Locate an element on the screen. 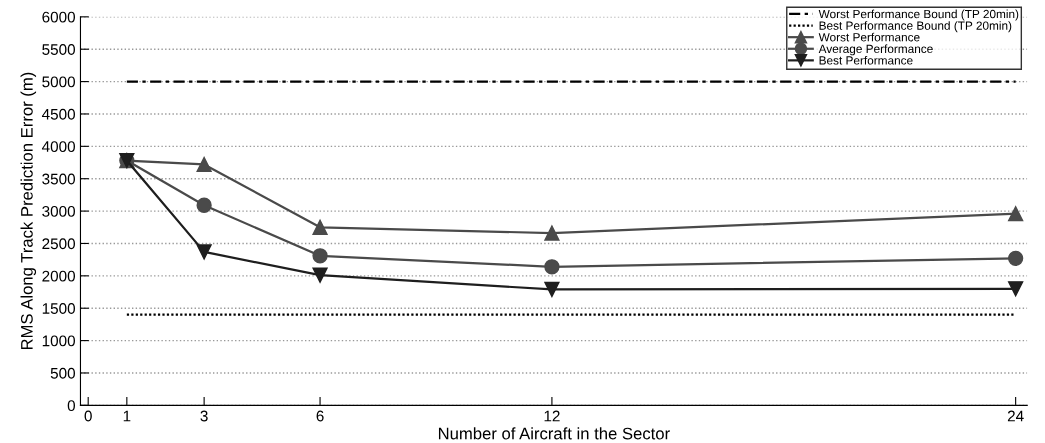  x-tick-label: 12 is located at coordinates (552, 416).